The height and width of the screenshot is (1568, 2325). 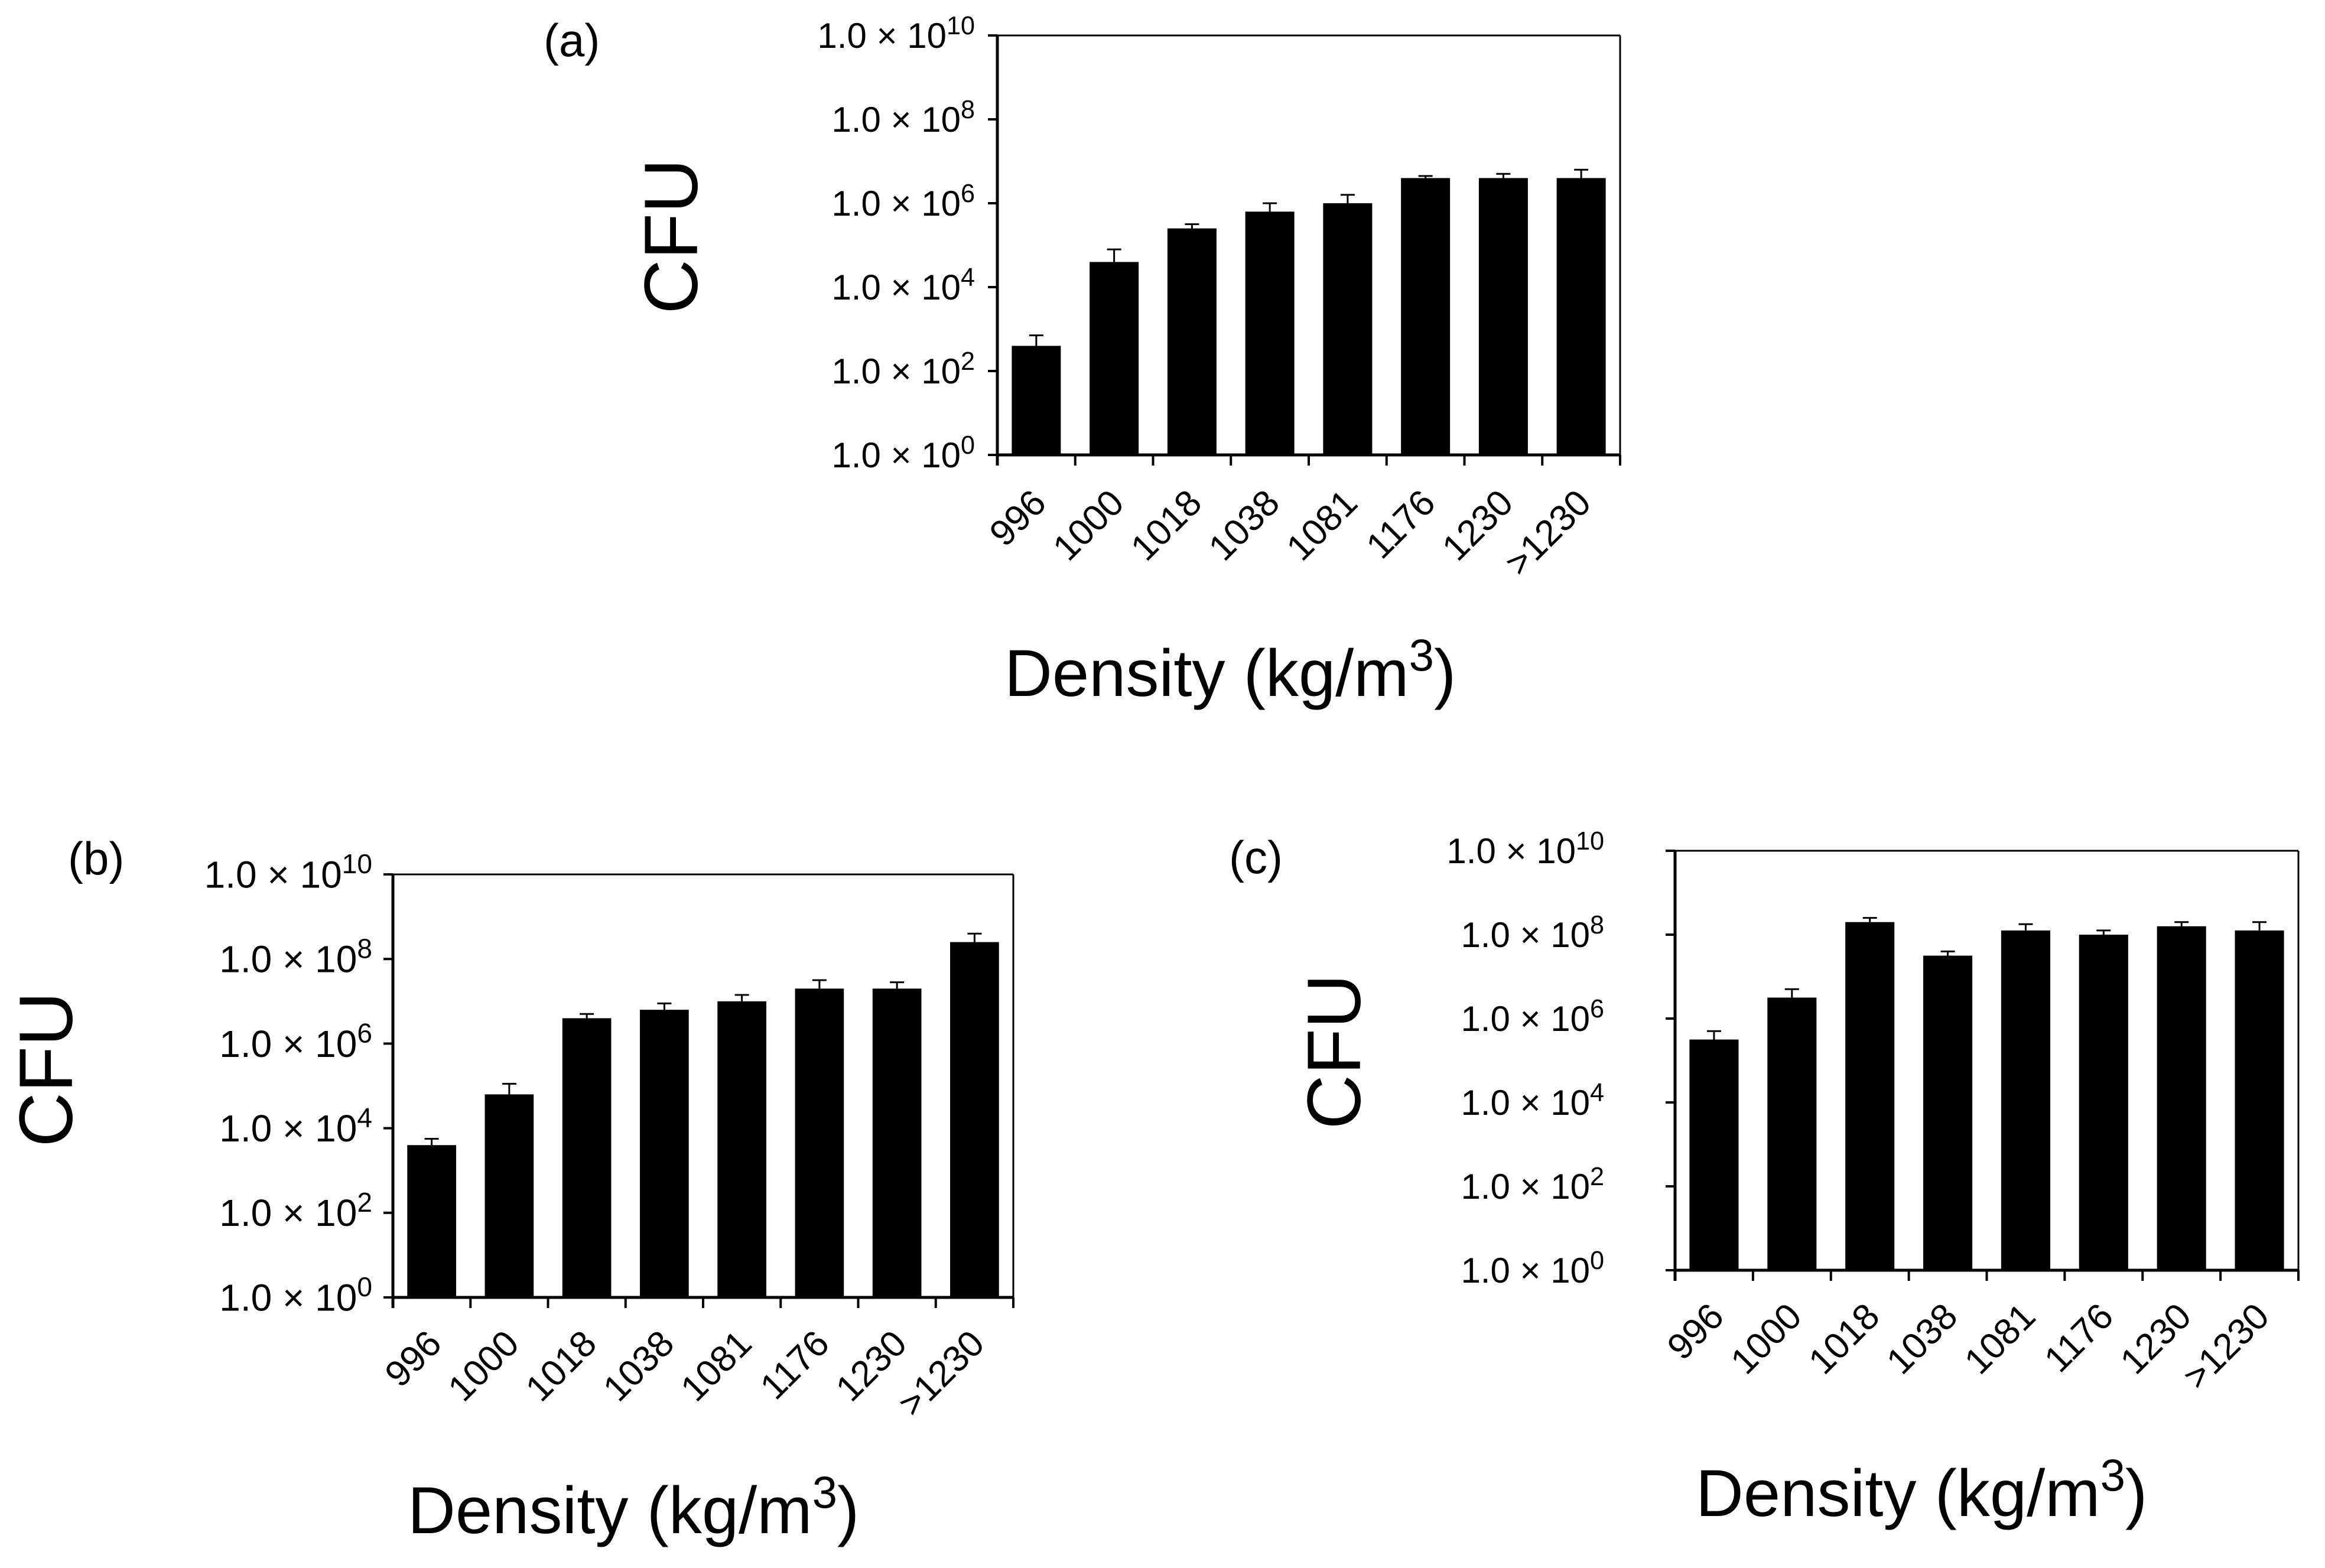 What do you see at coordinates (572, 40) in the screenshot?
I see `panel-label: (a)` at bounding box center [572, 40].